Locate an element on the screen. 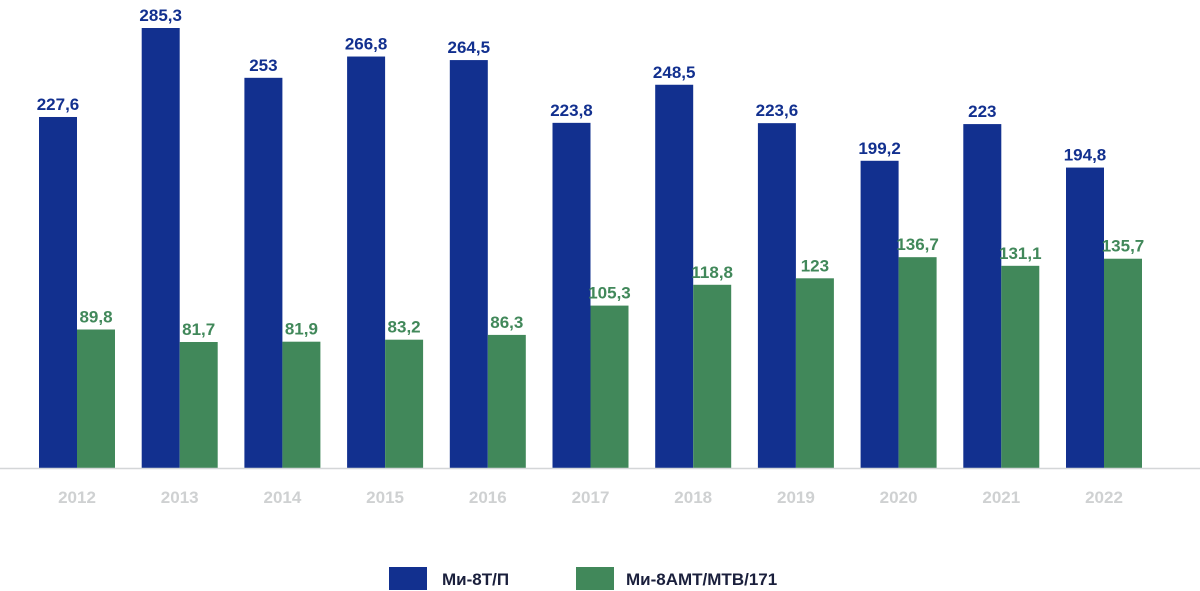 The image size is (1200, 591). x-tick-label-2015: 2015 is located at coordinates (385, 497).